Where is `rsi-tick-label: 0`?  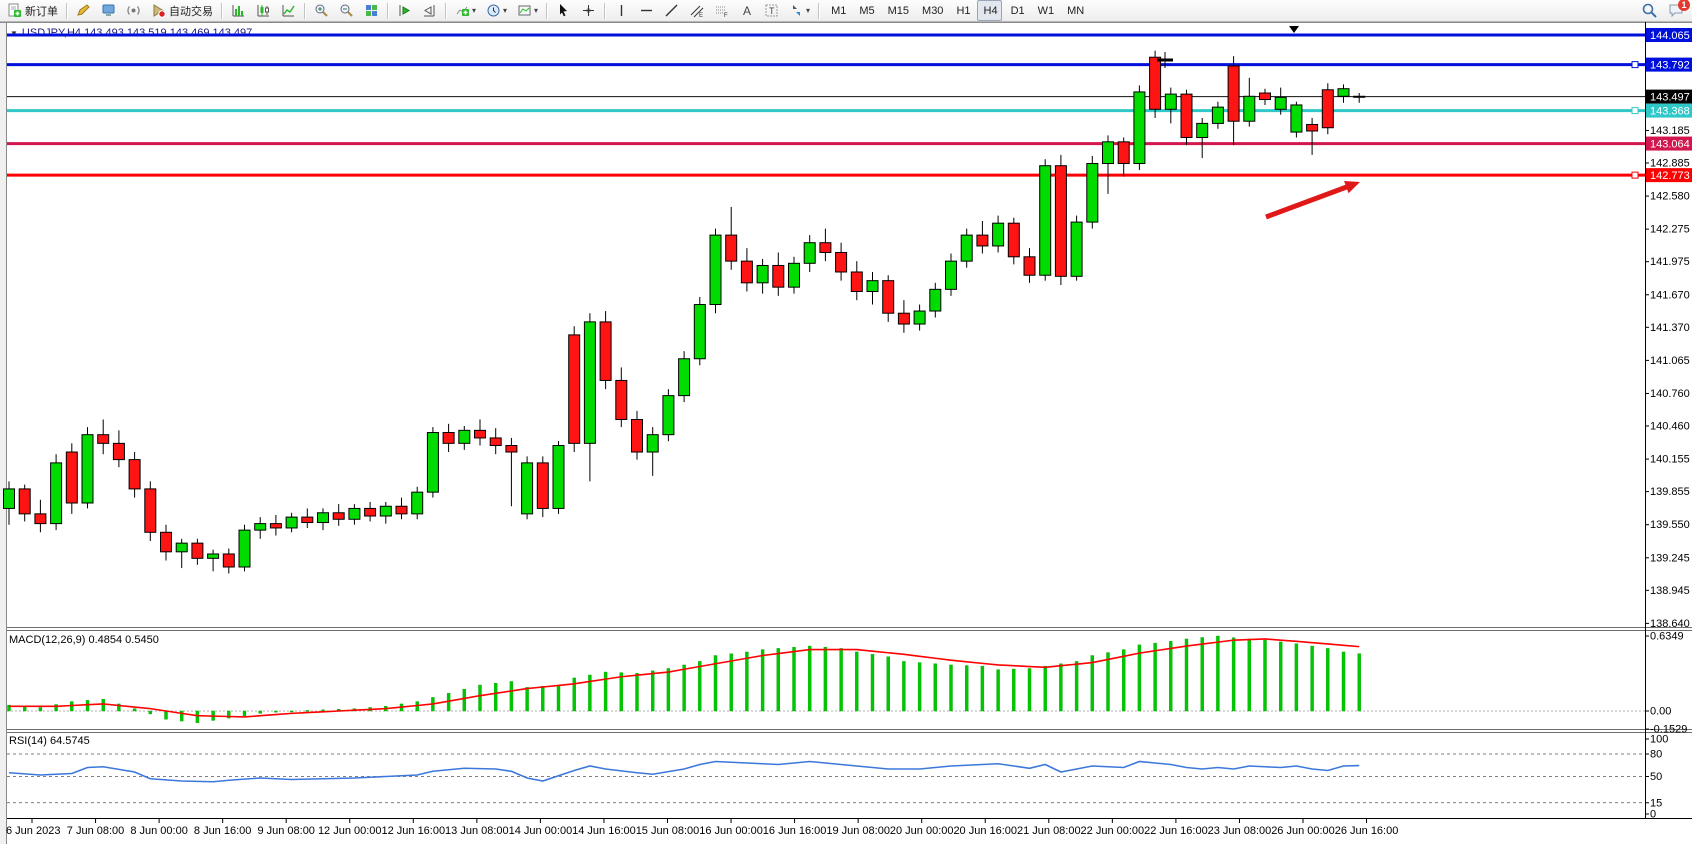
rsi-tick-label: 0 is located at coordinates (1653, 815).